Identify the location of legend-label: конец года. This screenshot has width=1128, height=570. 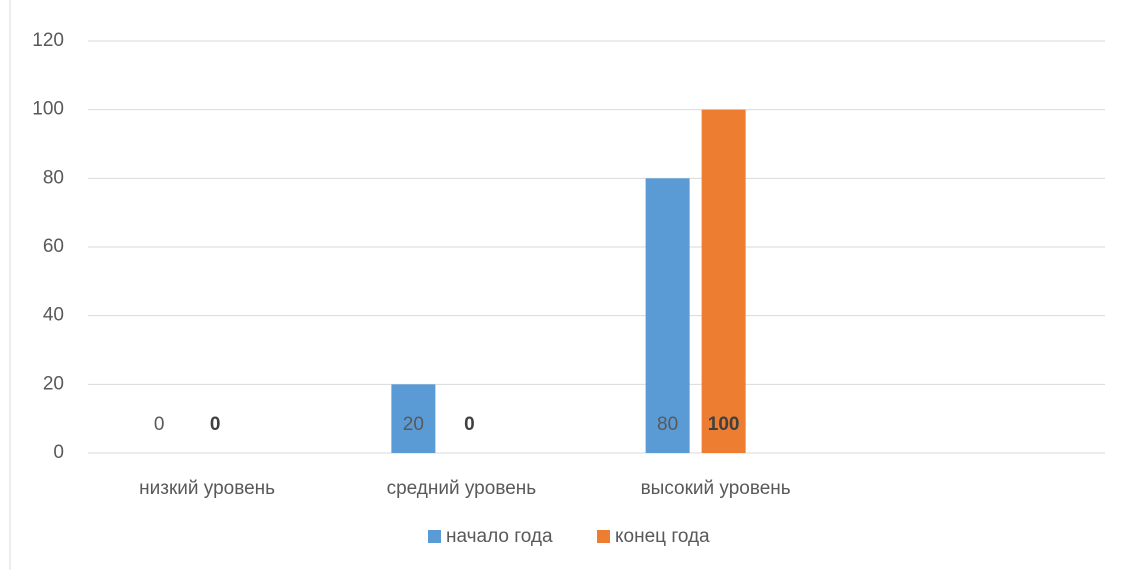
(662, 536).